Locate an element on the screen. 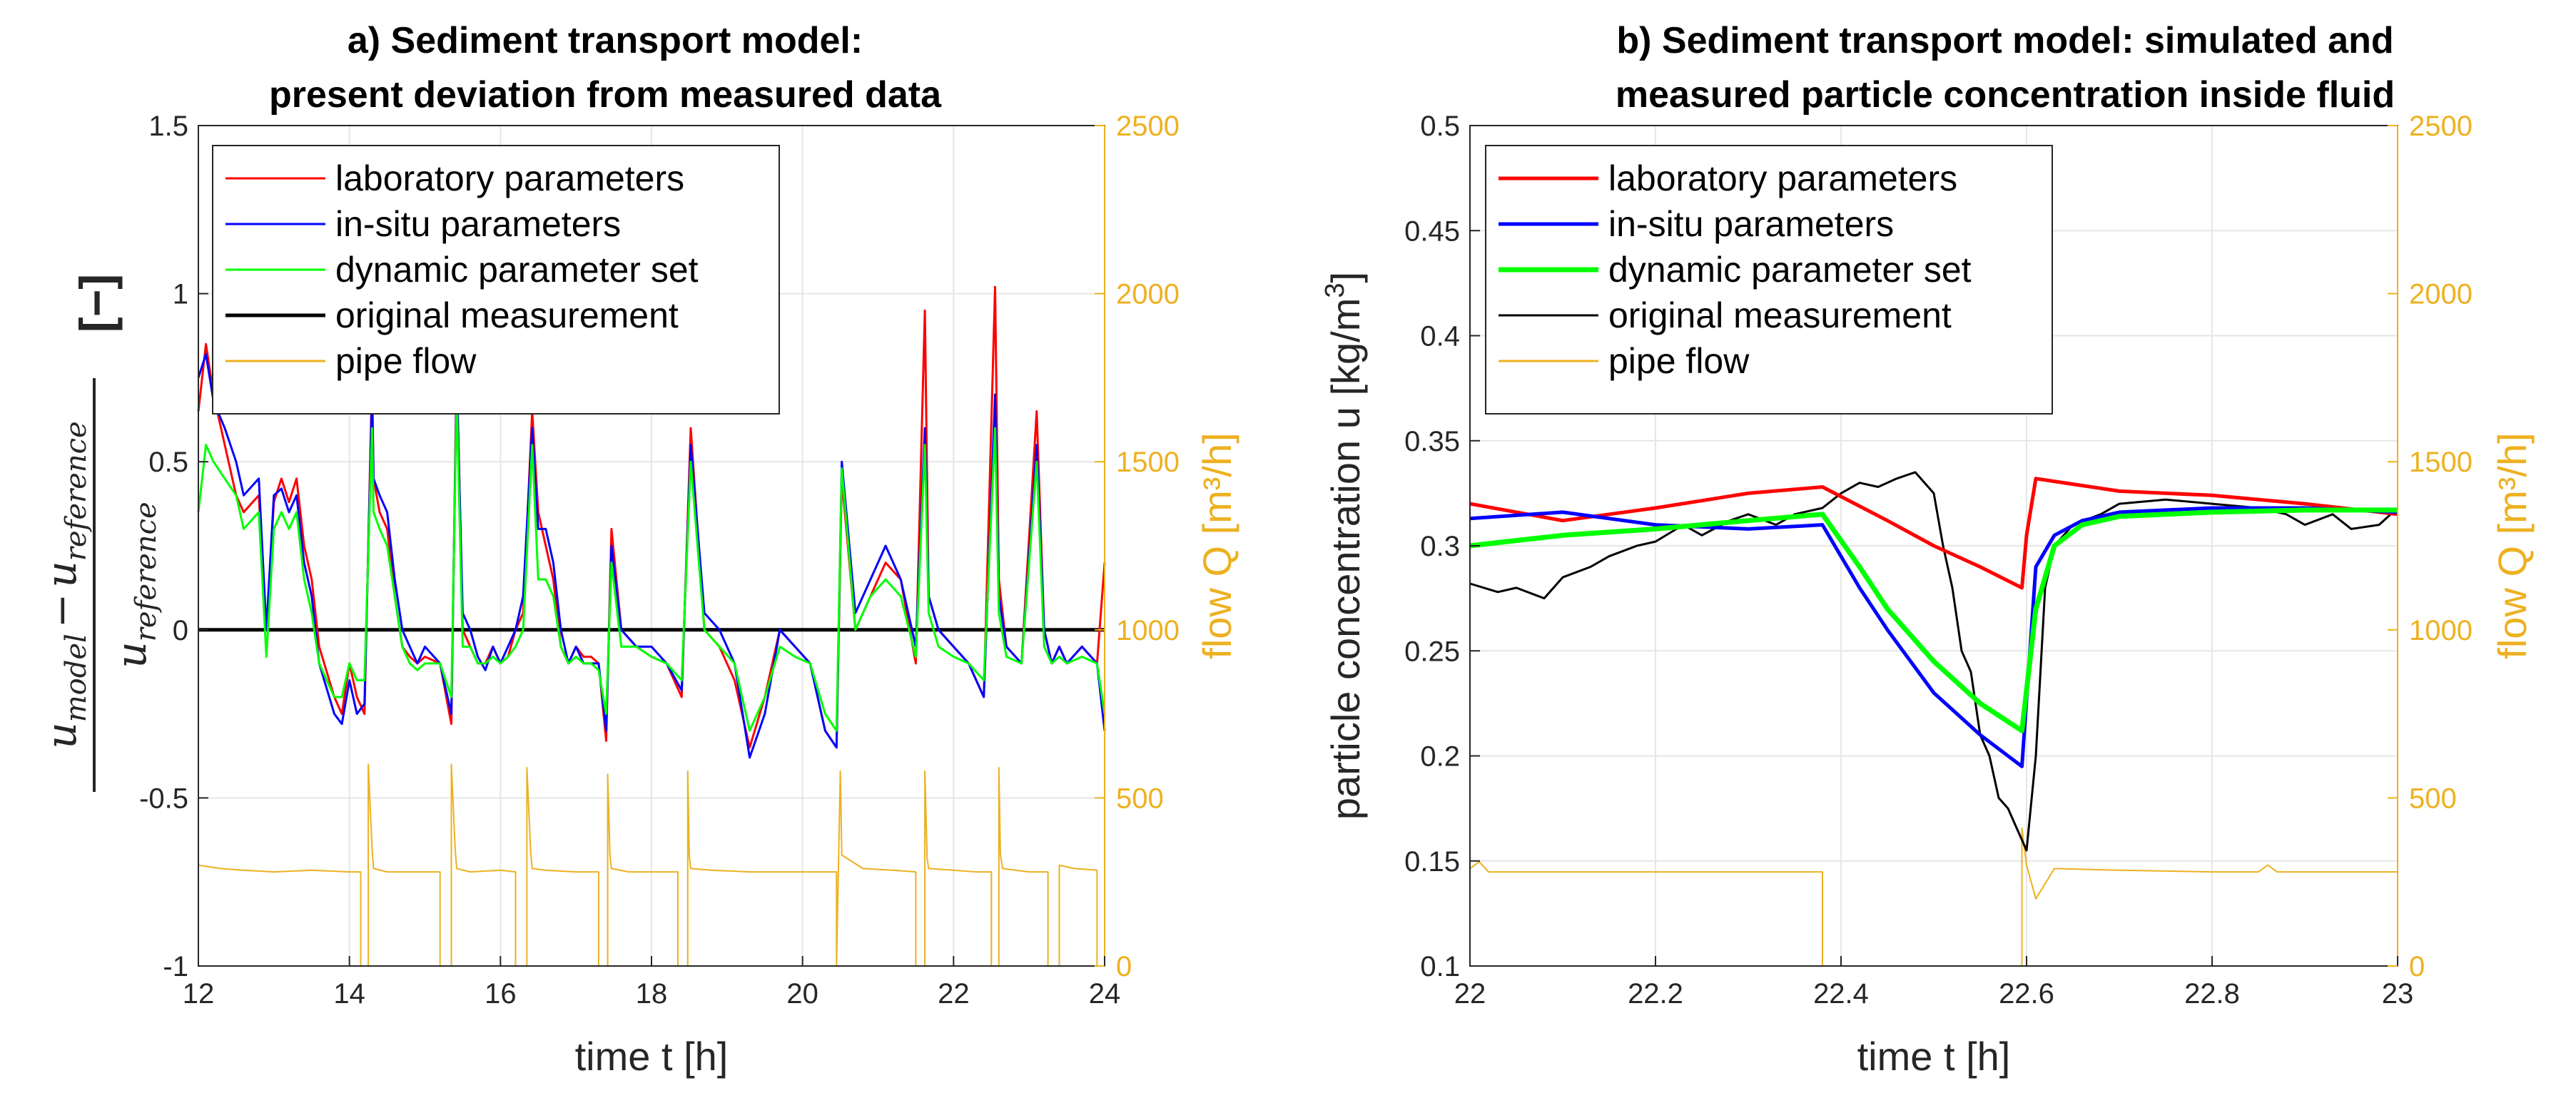 This screenshot has height=1098, width=2576. panel-b-legend-box is located at coordinates (1769, 280).